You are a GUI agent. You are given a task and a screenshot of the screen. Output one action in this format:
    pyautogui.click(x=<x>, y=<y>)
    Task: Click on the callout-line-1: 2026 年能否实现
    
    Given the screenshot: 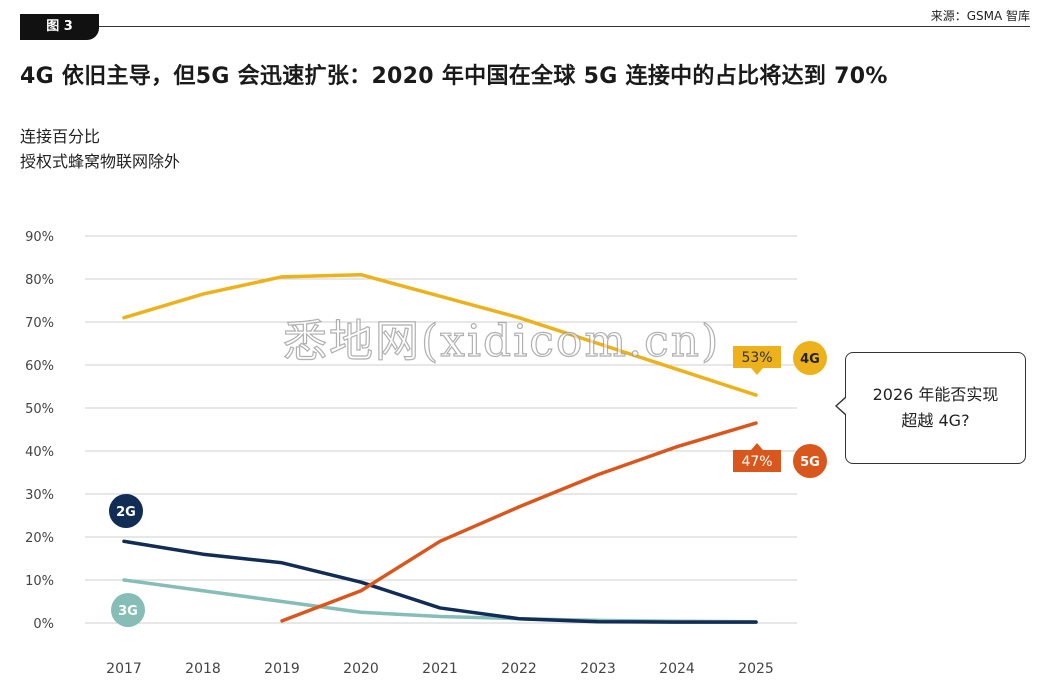 What is the action you would take?
    pyautogui.click(x=935, y=394)
    